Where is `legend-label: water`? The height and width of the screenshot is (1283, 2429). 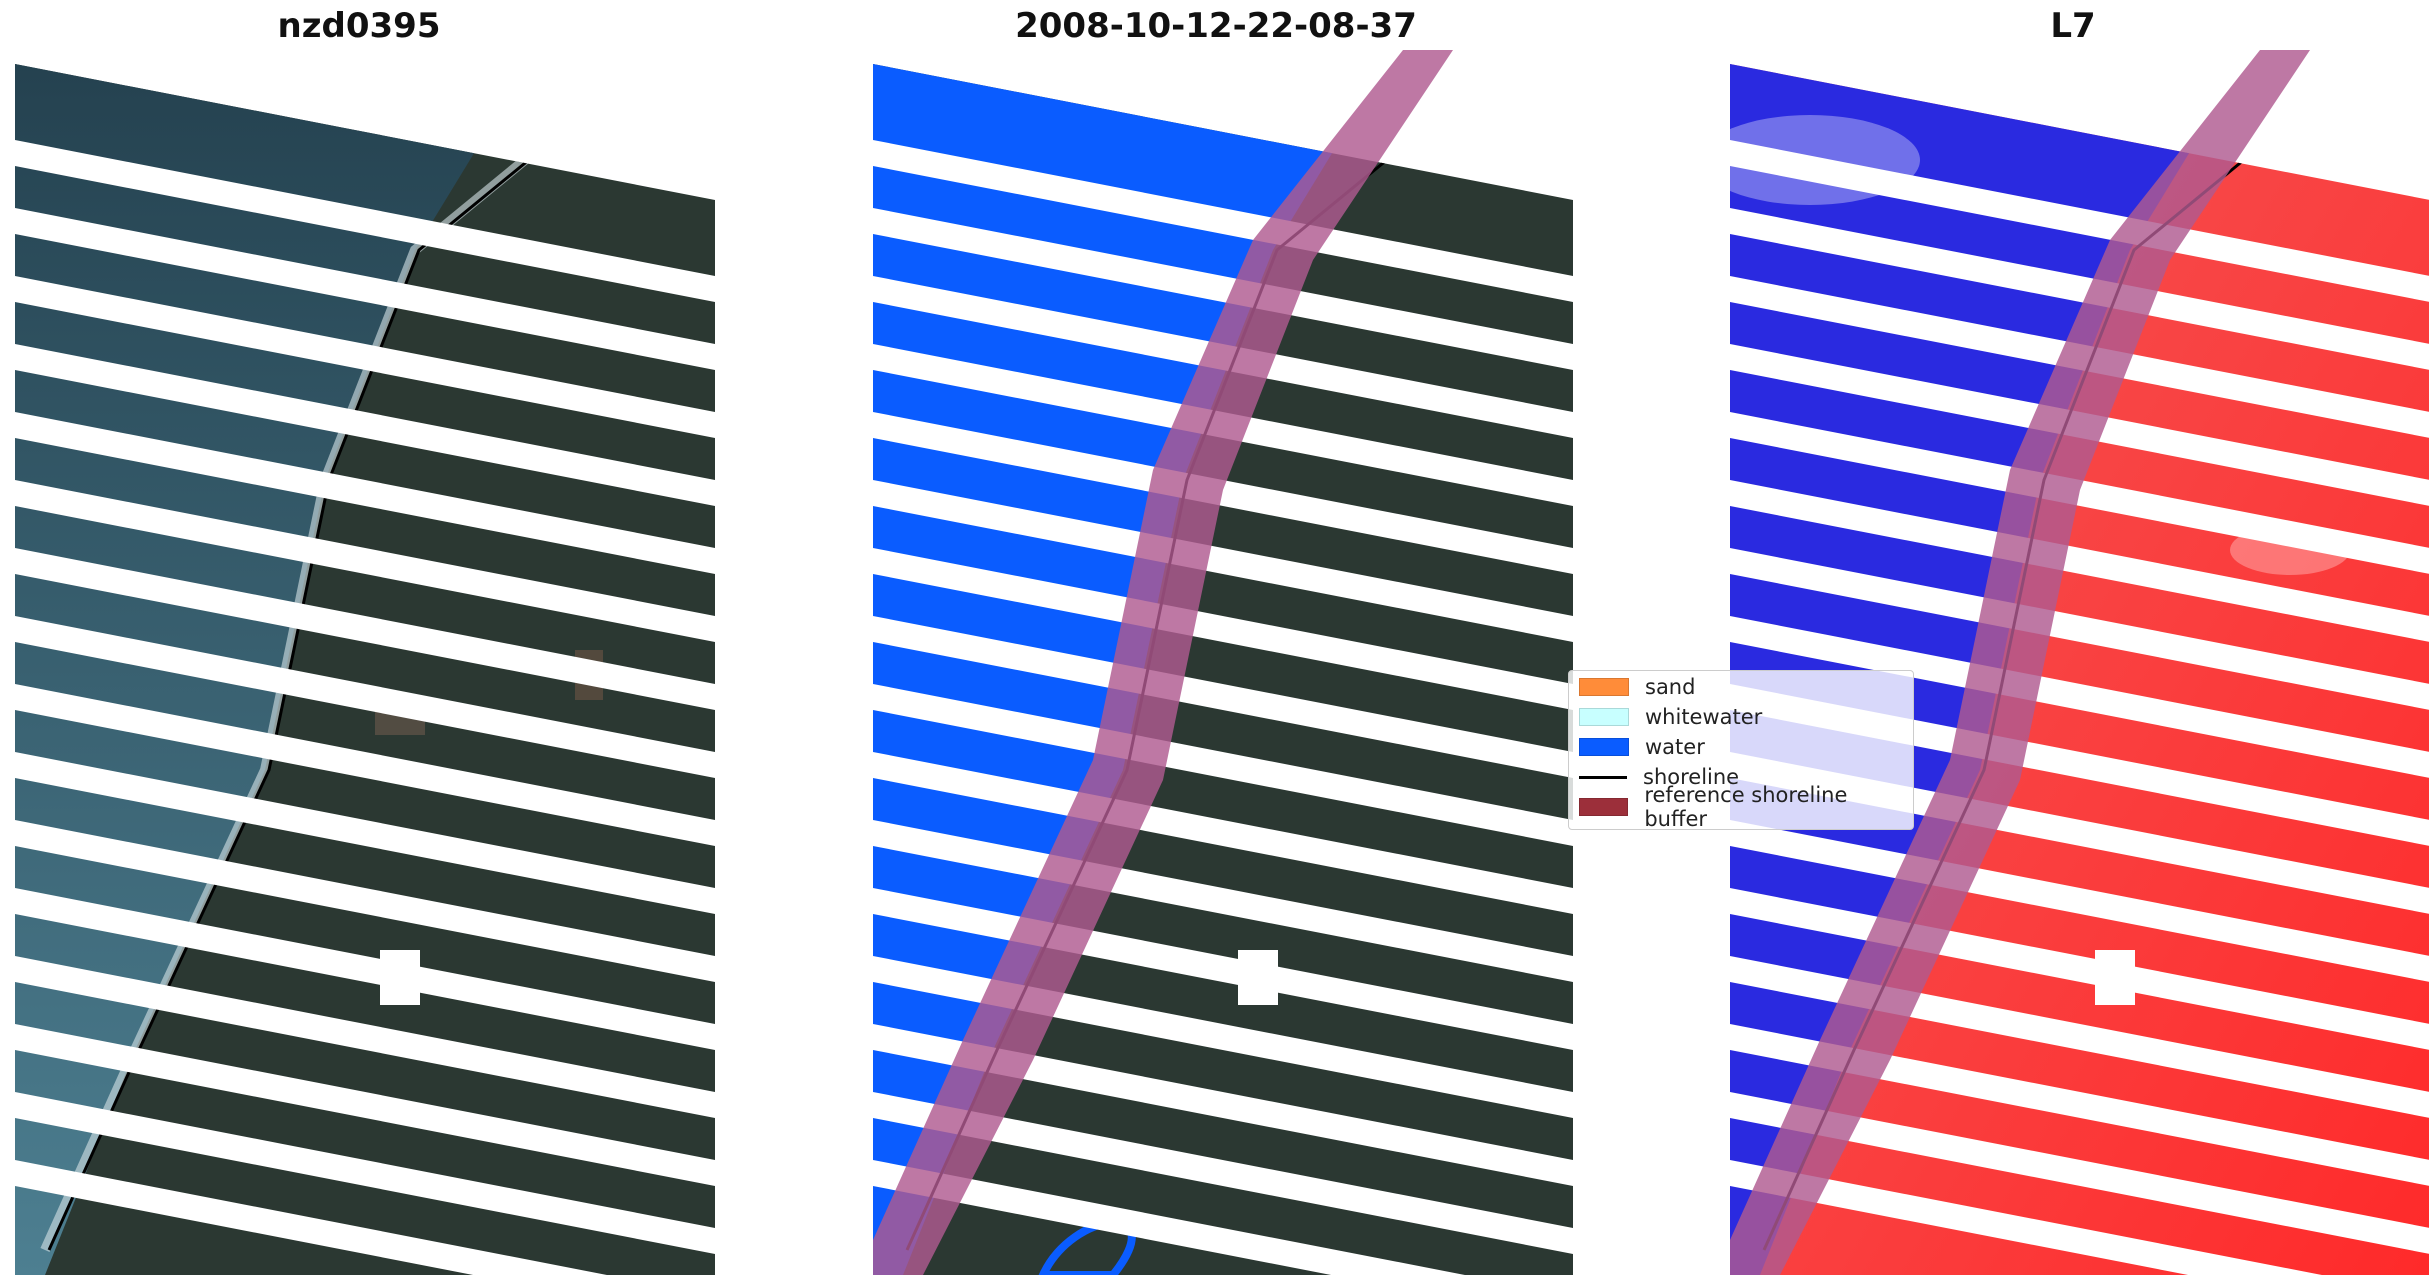
legend-label: water is located at coordinates (1675, 747).